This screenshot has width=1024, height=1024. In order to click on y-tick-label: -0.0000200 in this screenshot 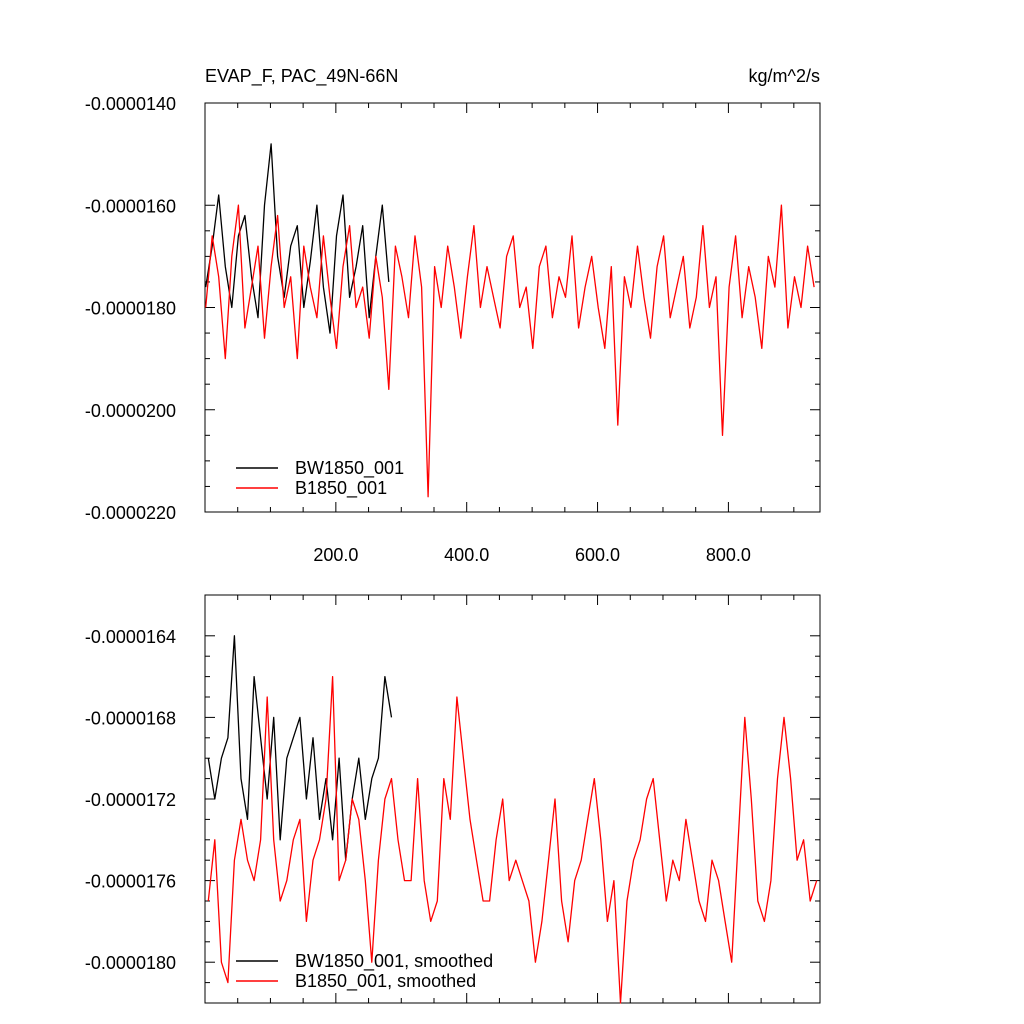, I will do `click(130, 411)`.